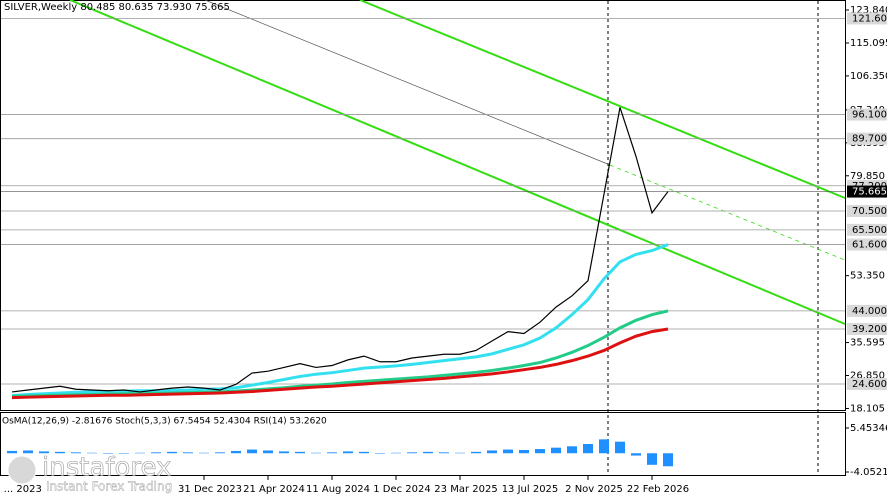 The width and height of the screenshot is (887, 496). Describe the element at coordinates (340, 363) in the screenshot. I see `series-line` at that location.